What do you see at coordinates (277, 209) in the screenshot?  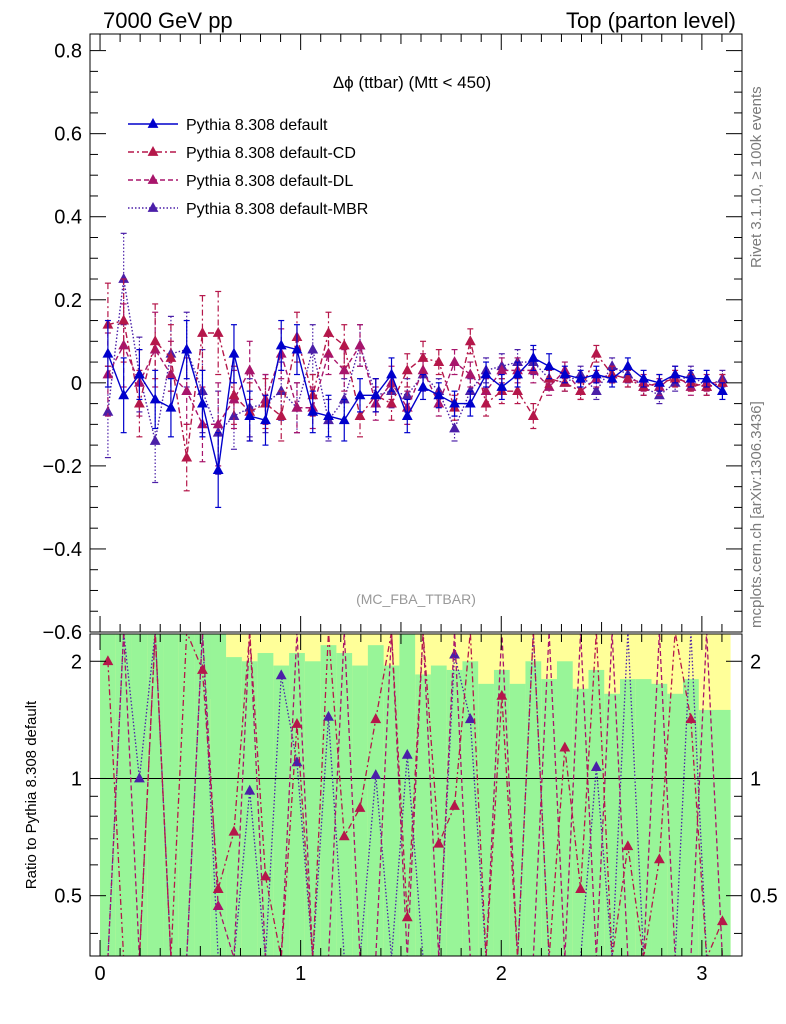 I see `legend-label: Pythia 8.308 default-MBR` at bounding box center [277, 209].